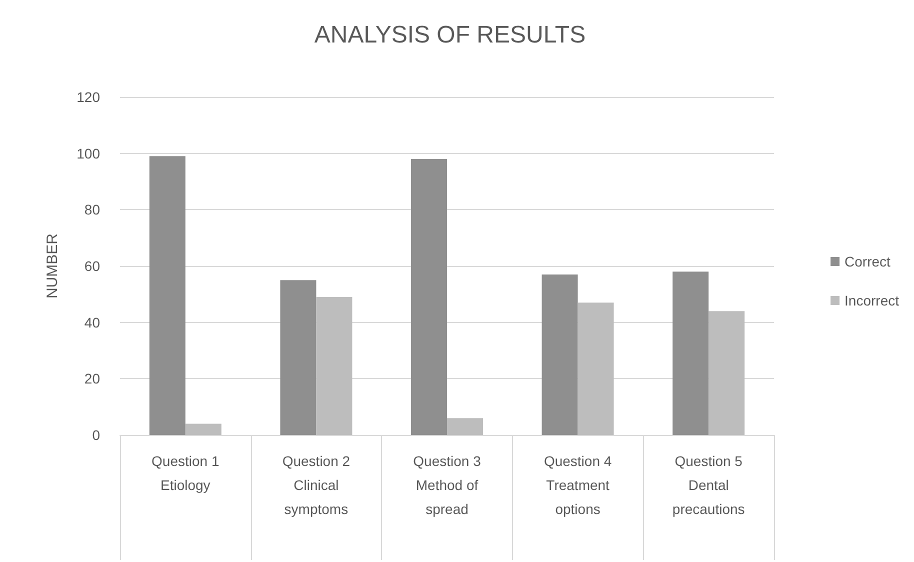  I want to click on x-tick-label: Question 2 Clinical symptoms, so click(316, 485).